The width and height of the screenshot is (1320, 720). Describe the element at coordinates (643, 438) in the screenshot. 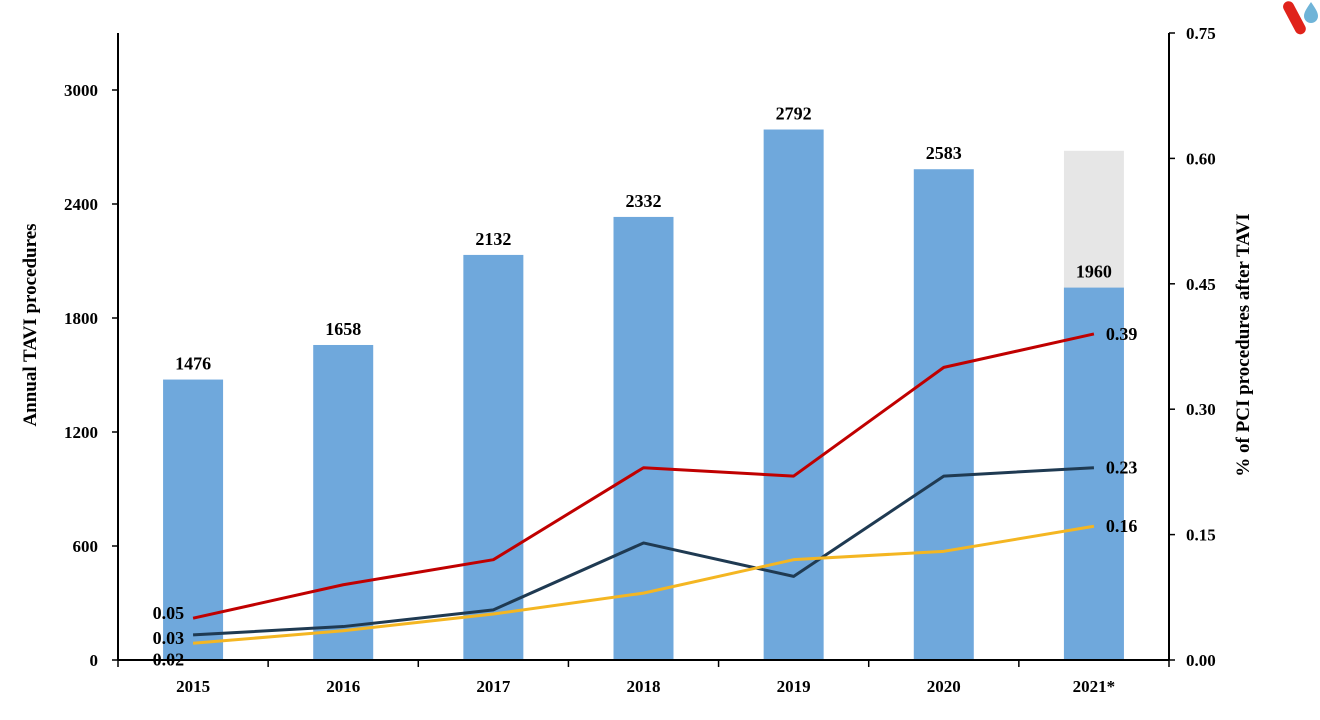

I see `bar-2018` at that location.